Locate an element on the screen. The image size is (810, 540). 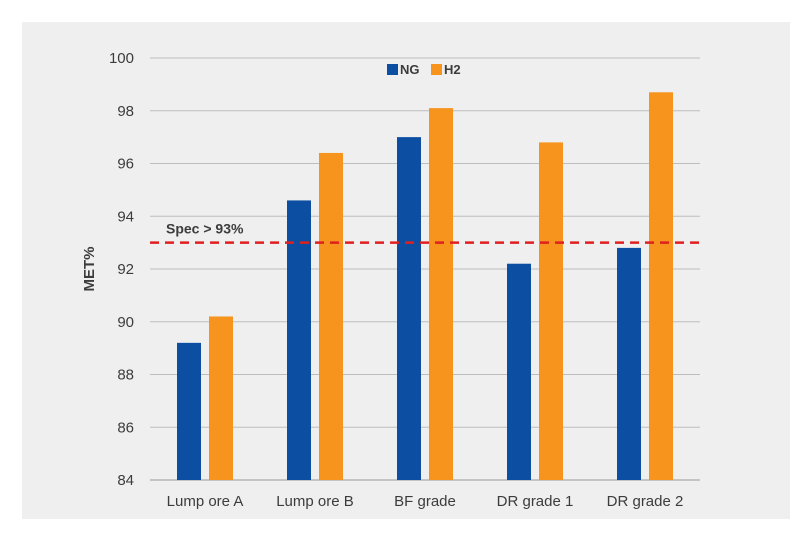
y-tick-label: 88 is located at coordinates (125, 375).